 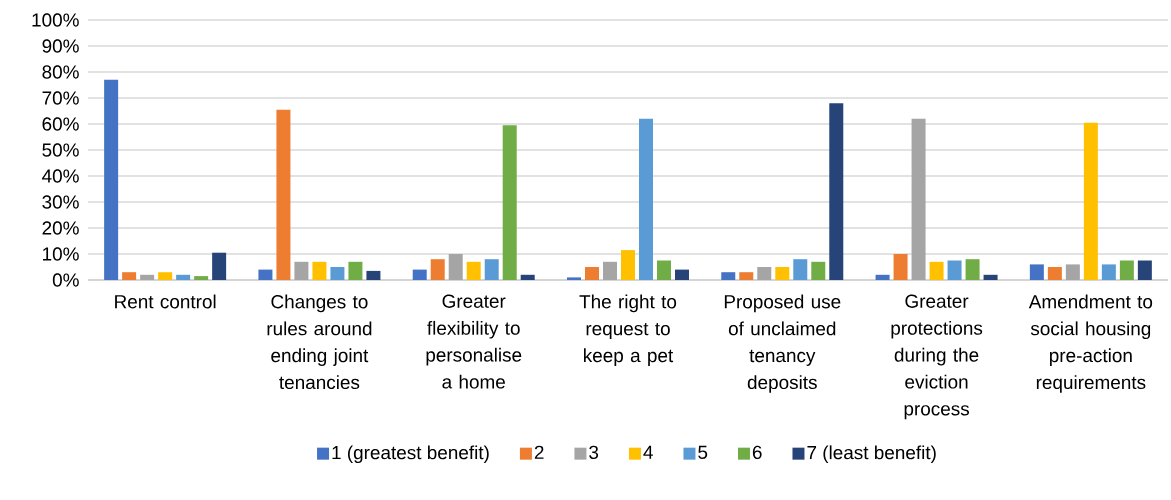 I want to click on x-tick-label: Greater protections during the eviction process, so click(x=937, y=357).